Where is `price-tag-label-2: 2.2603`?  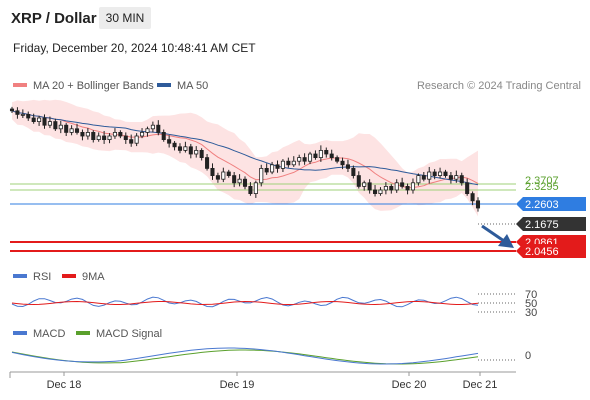 price-tag-label-2: 2.2603 is located at coordinates (542, 205).